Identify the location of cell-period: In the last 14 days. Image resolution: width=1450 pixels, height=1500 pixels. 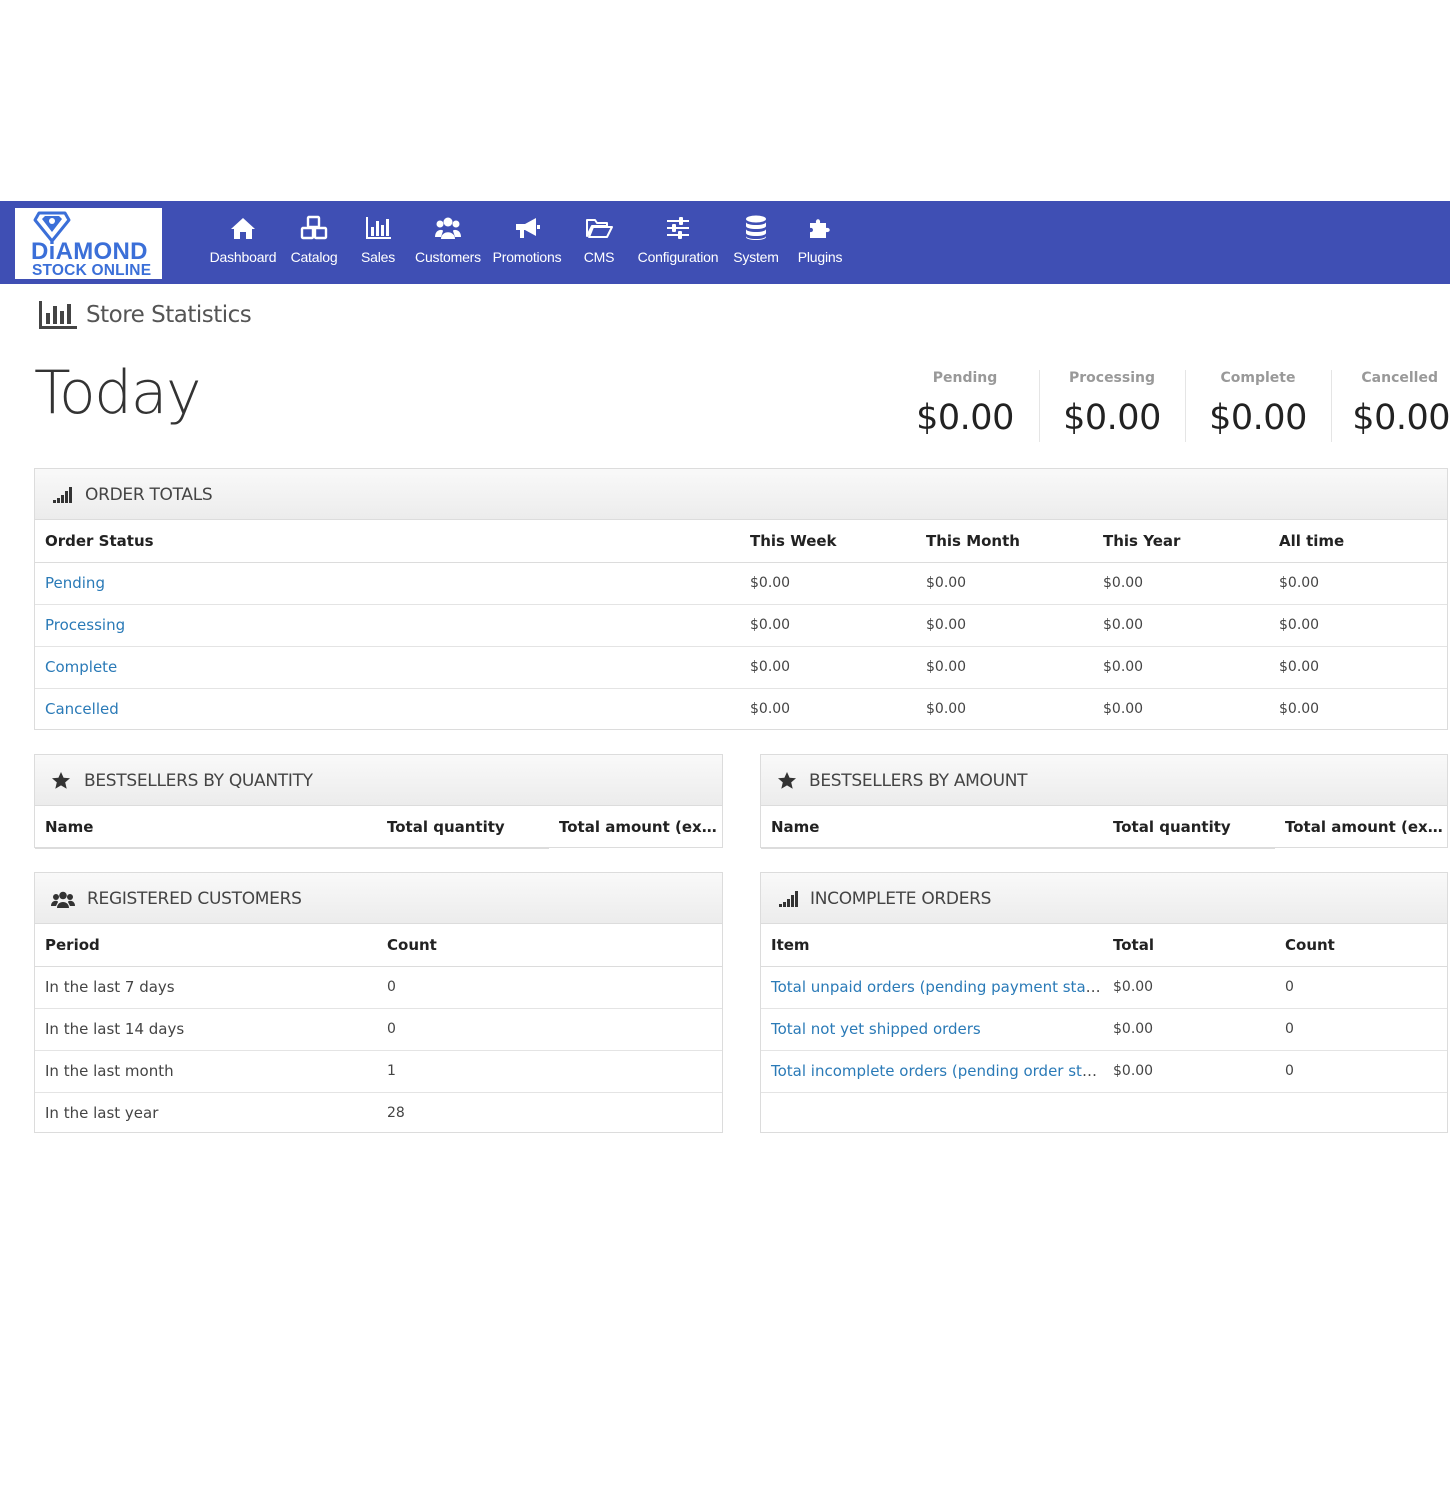
(206, 1029).